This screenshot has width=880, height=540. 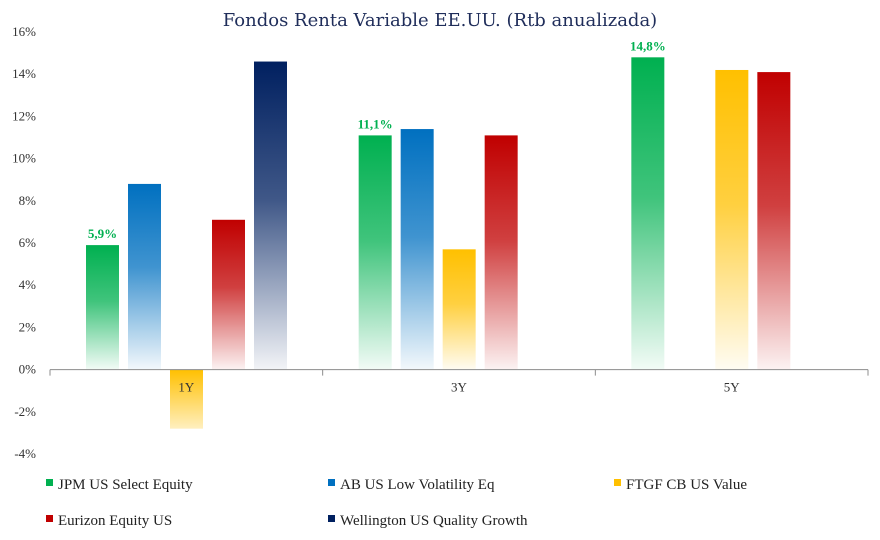 What do you see at coordinates (417, 485) in the screenshot?
I see `legend-label: AB US Low Volatility Eq` at bounding box center [417, 485].